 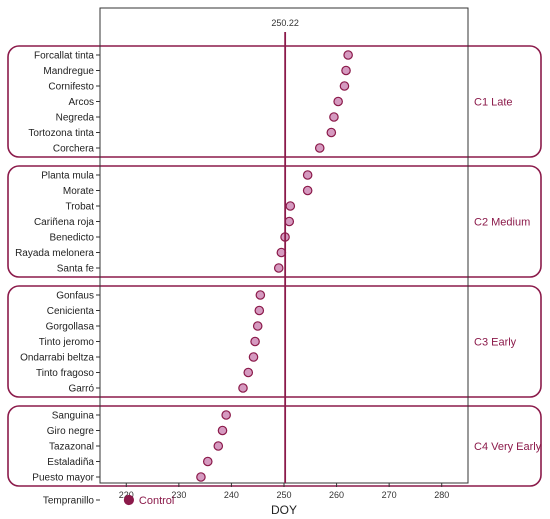 I want to click on x-tick-label: 240, so click(x=231, y=495).